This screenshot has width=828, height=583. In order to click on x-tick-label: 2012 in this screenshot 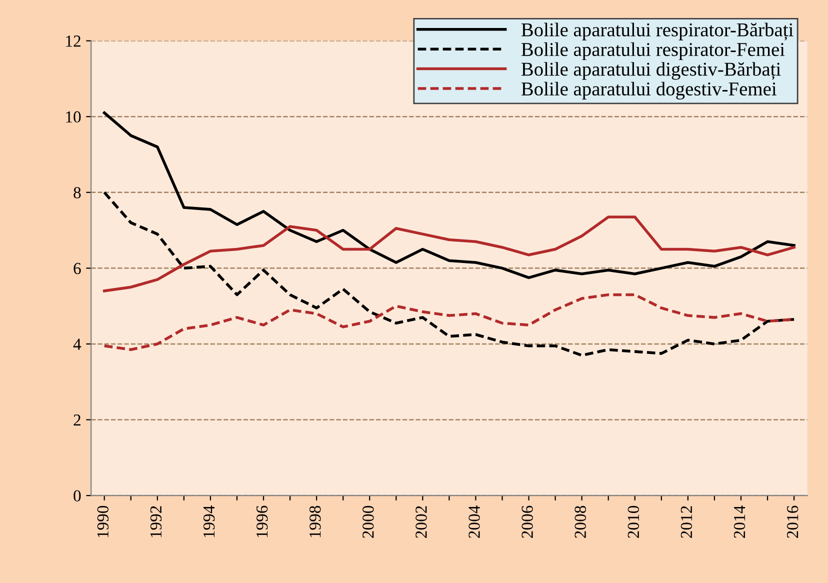, I will do `click(686, 522)`.